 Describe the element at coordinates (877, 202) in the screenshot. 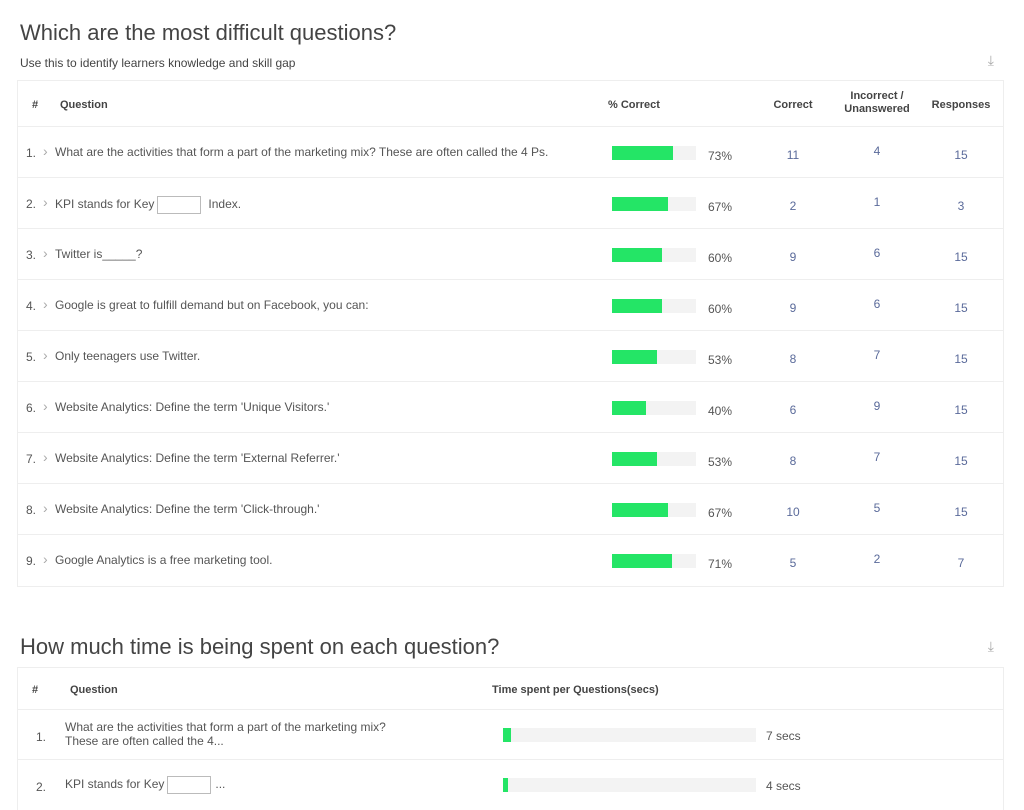

I see `incorrect-count: 1` at that location.